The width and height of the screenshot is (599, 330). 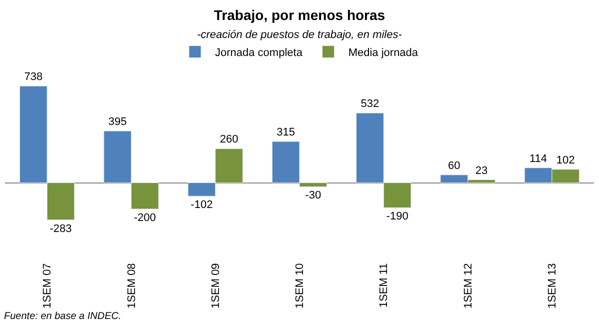 I want to click on x-tick-label: 1SEM 07, so click(x=48, y=285).